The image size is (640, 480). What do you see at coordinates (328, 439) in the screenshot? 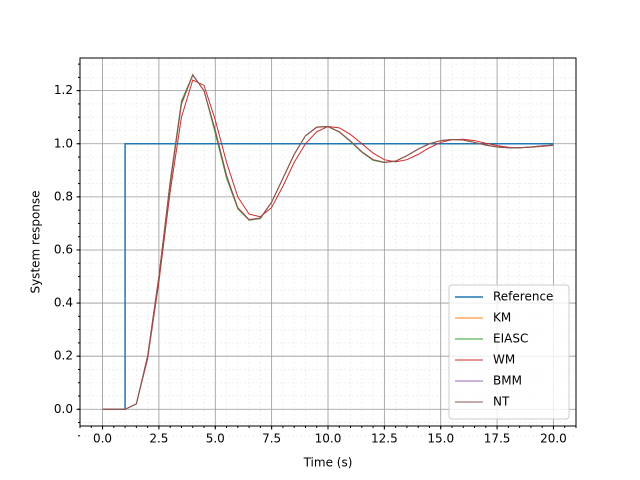
I see `x-tick-label: 10.0` at bounding box center [328, 439].